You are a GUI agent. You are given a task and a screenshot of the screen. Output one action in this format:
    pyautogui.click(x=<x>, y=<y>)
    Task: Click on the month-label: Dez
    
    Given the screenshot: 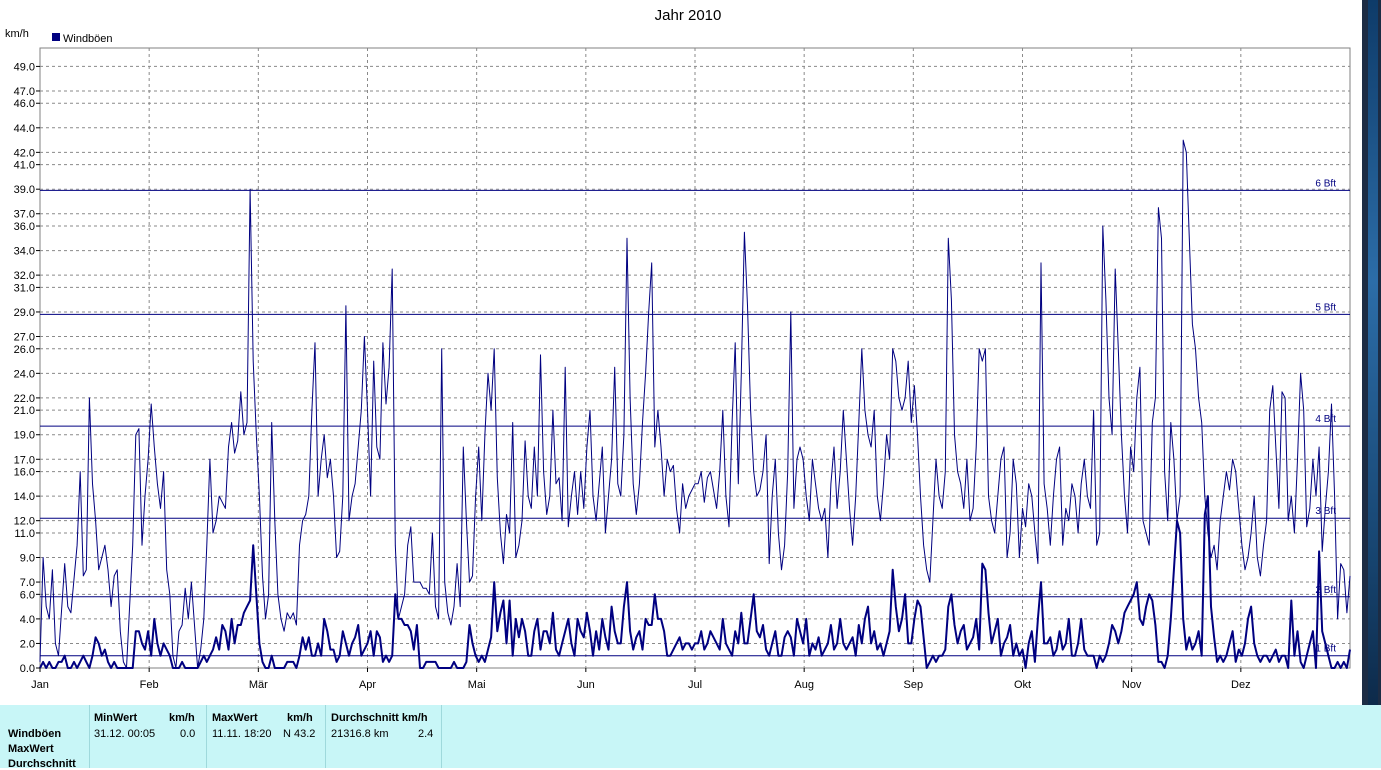 What is the action you would take?
    pyautogui.click(x=1241, y=685)
    